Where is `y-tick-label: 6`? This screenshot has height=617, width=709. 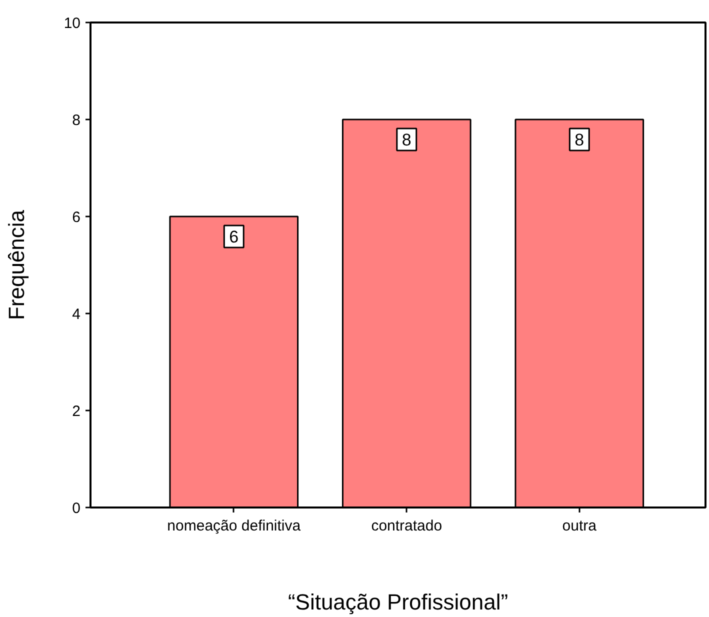 y-tick-label: 6 is located at coordinates (76, 217).